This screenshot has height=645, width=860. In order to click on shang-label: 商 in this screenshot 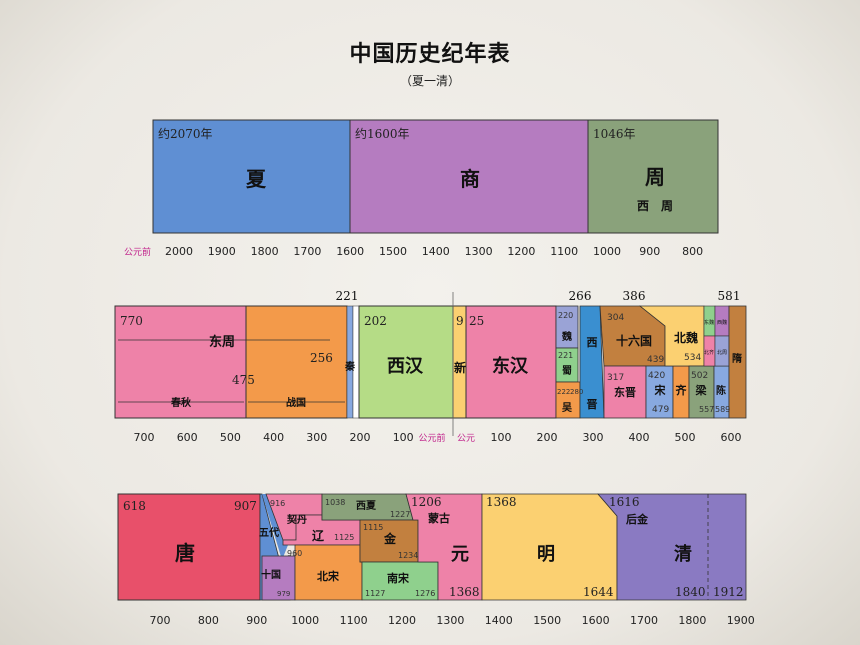, I will do `click(470, 179)`.